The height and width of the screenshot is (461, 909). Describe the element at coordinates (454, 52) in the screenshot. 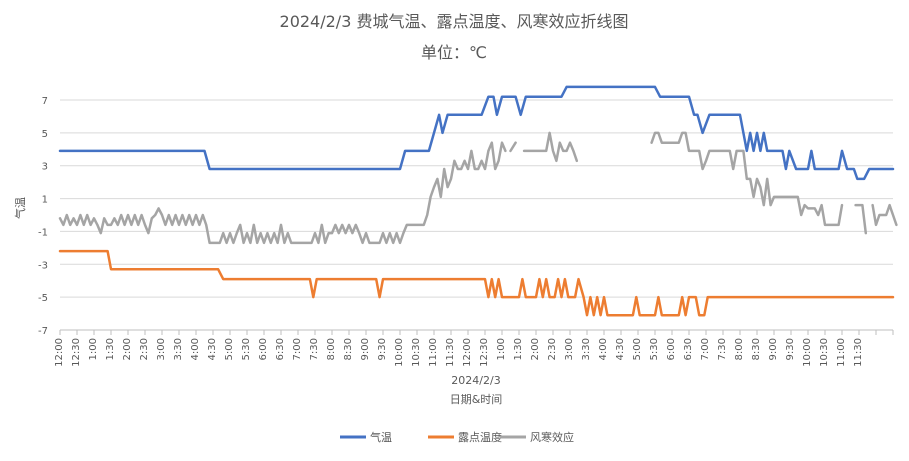

I see `chart-subtitle: 单位：℃` at that location.